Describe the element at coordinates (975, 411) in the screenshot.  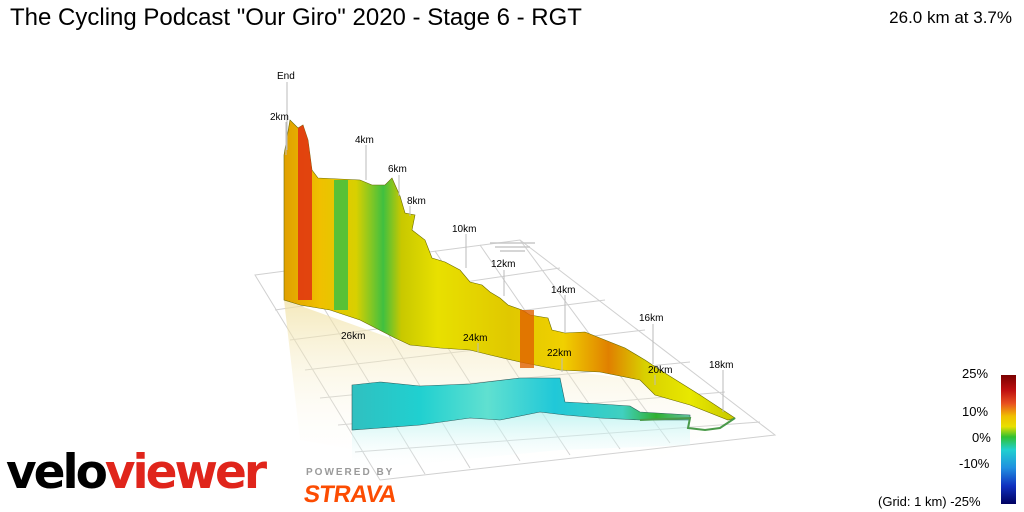
I see `scale-label-10: 10%` at that location.